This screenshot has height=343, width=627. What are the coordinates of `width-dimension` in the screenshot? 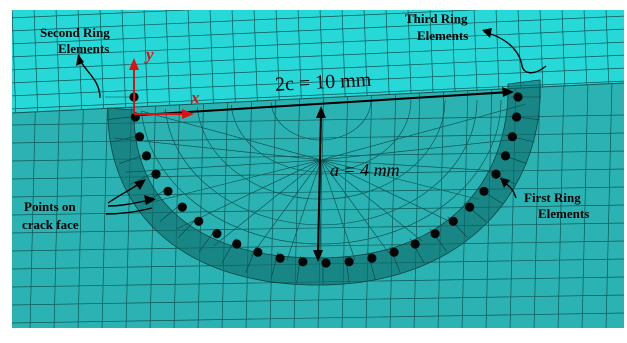 It's located at (326, 101).